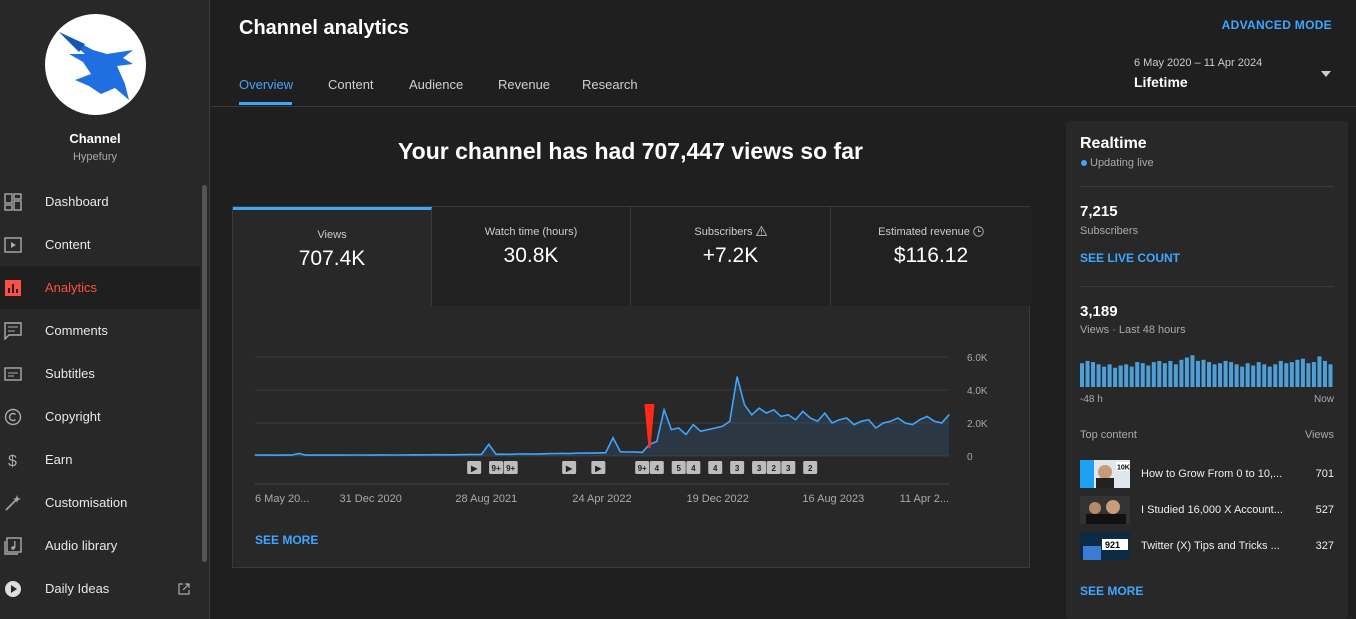  Describe the element at coordinates (351, 84) in the screenshot. I see `tab-content: Content` at that location.